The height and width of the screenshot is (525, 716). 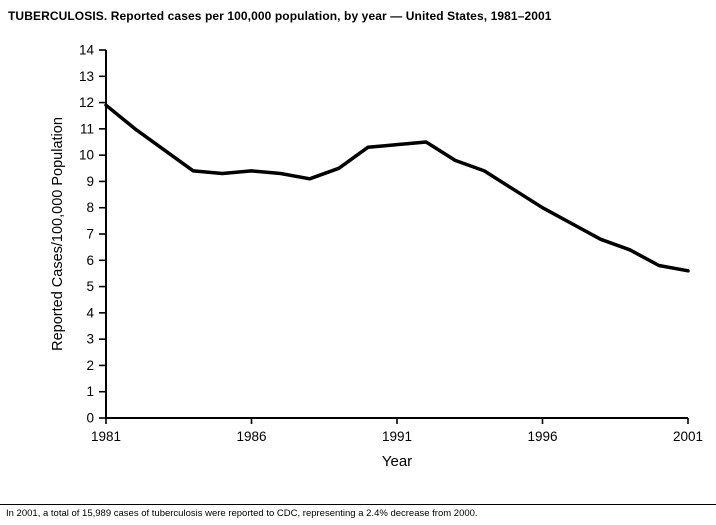 I want to click on y-tick-label: 14, so click(x=87, y=50).